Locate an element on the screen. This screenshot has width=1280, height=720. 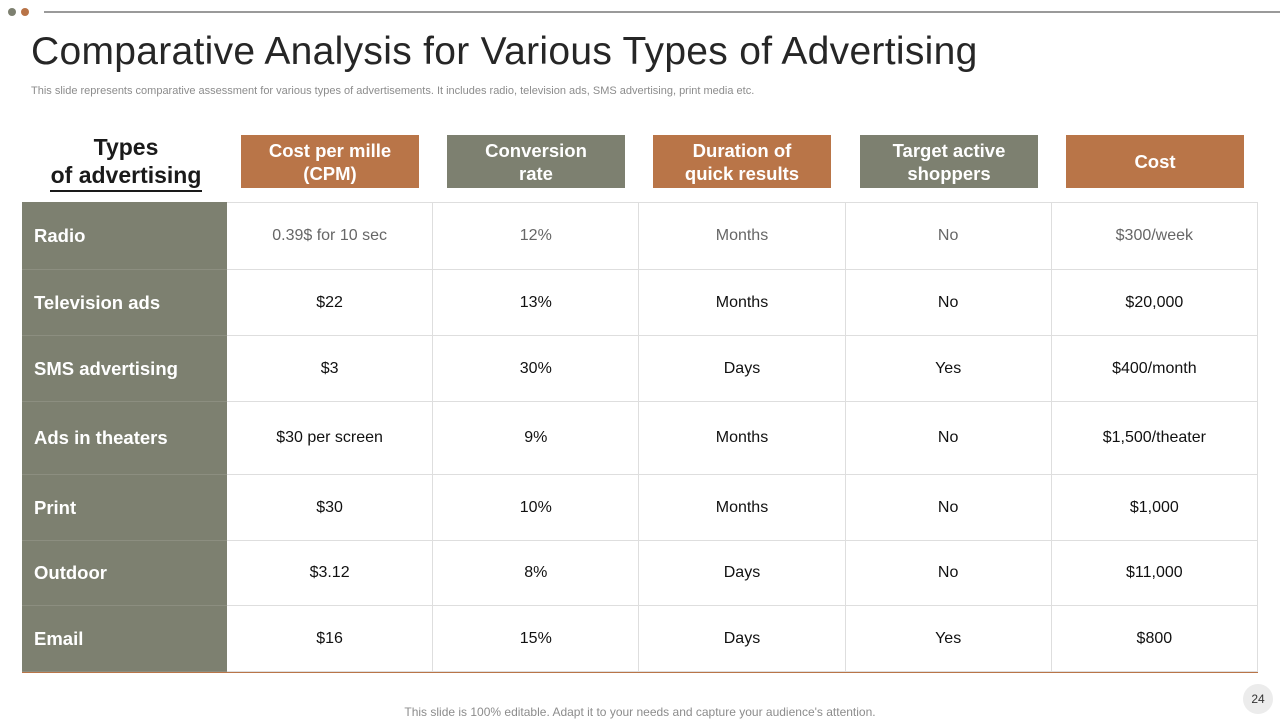
table-cell: $11,000 is located at coordinates (1154, 573).